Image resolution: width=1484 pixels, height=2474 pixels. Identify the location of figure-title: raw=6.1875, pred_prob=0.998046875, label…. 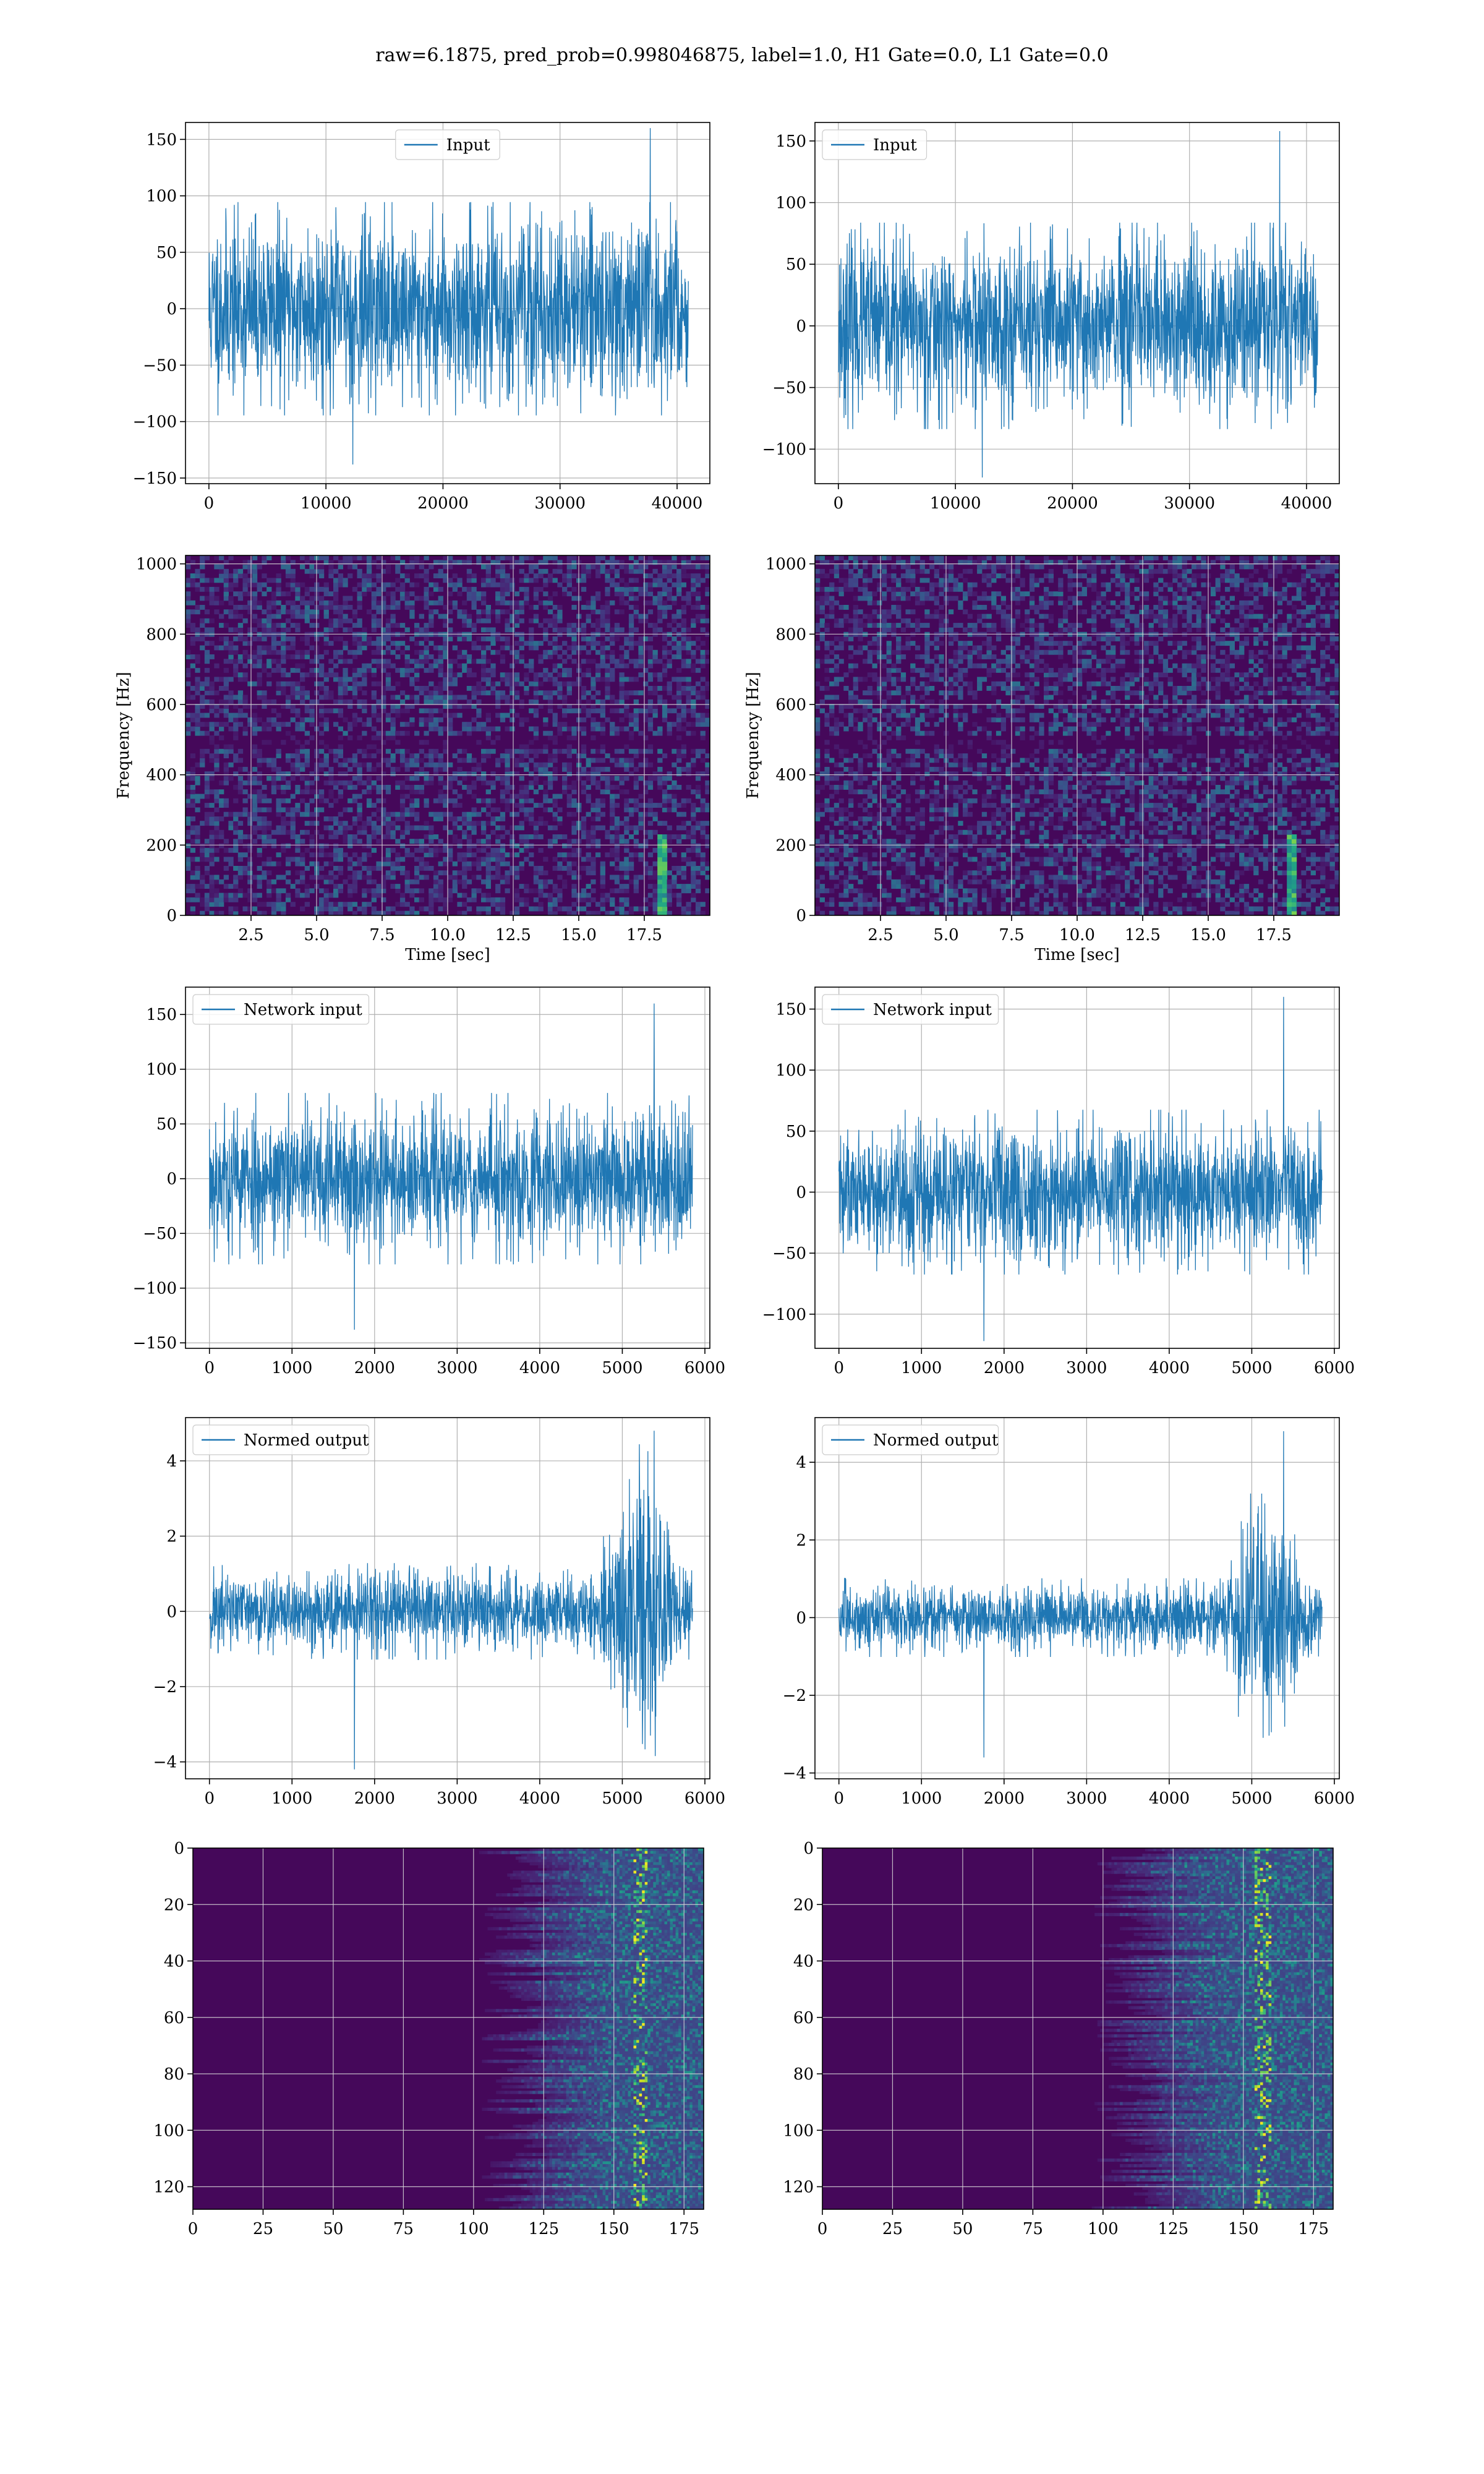
(742, 55).